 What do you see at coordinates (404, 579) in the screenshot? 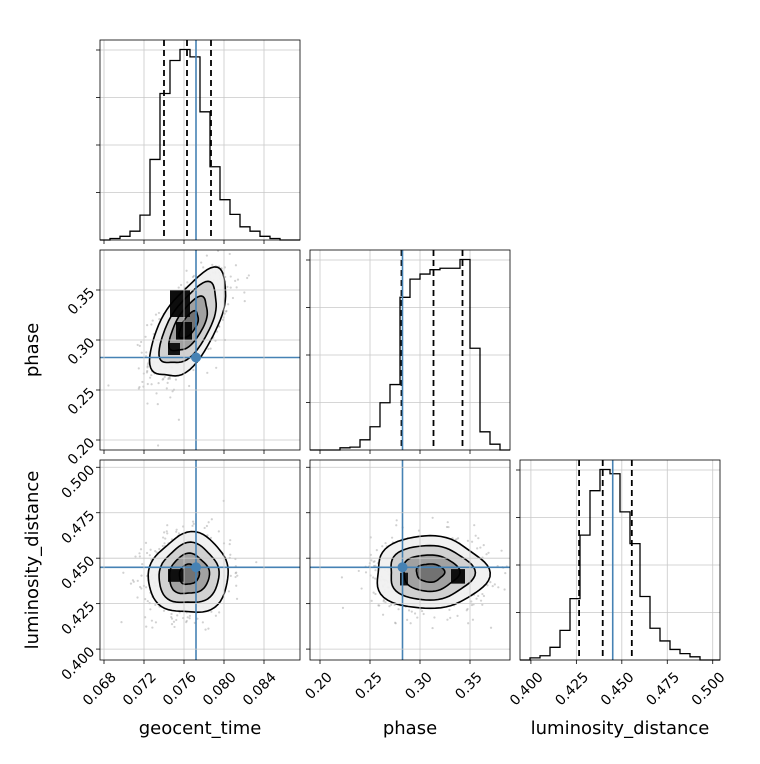
I see `density-peak-cell` at bounding box center [404, 579].